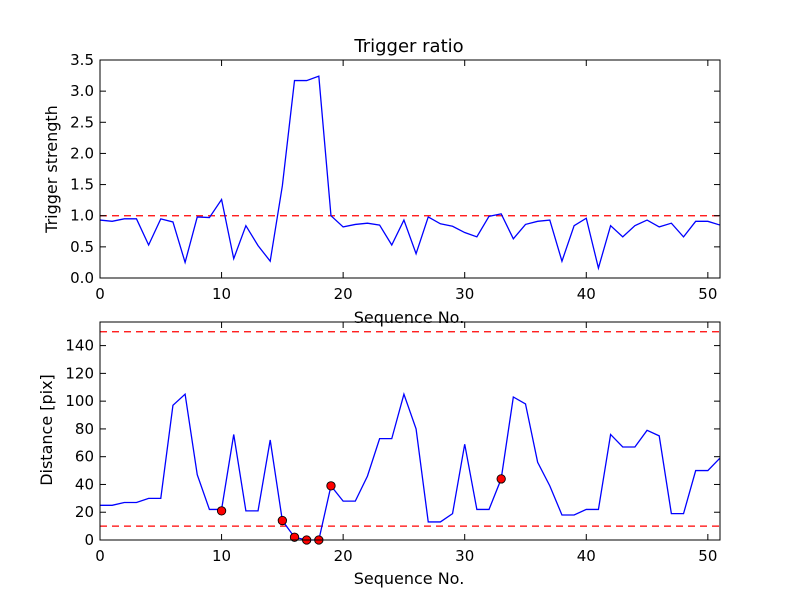  Describe the element at coordinates (82, 122) in the screenshot. I see `y-tick-label: 2.5` at that location.